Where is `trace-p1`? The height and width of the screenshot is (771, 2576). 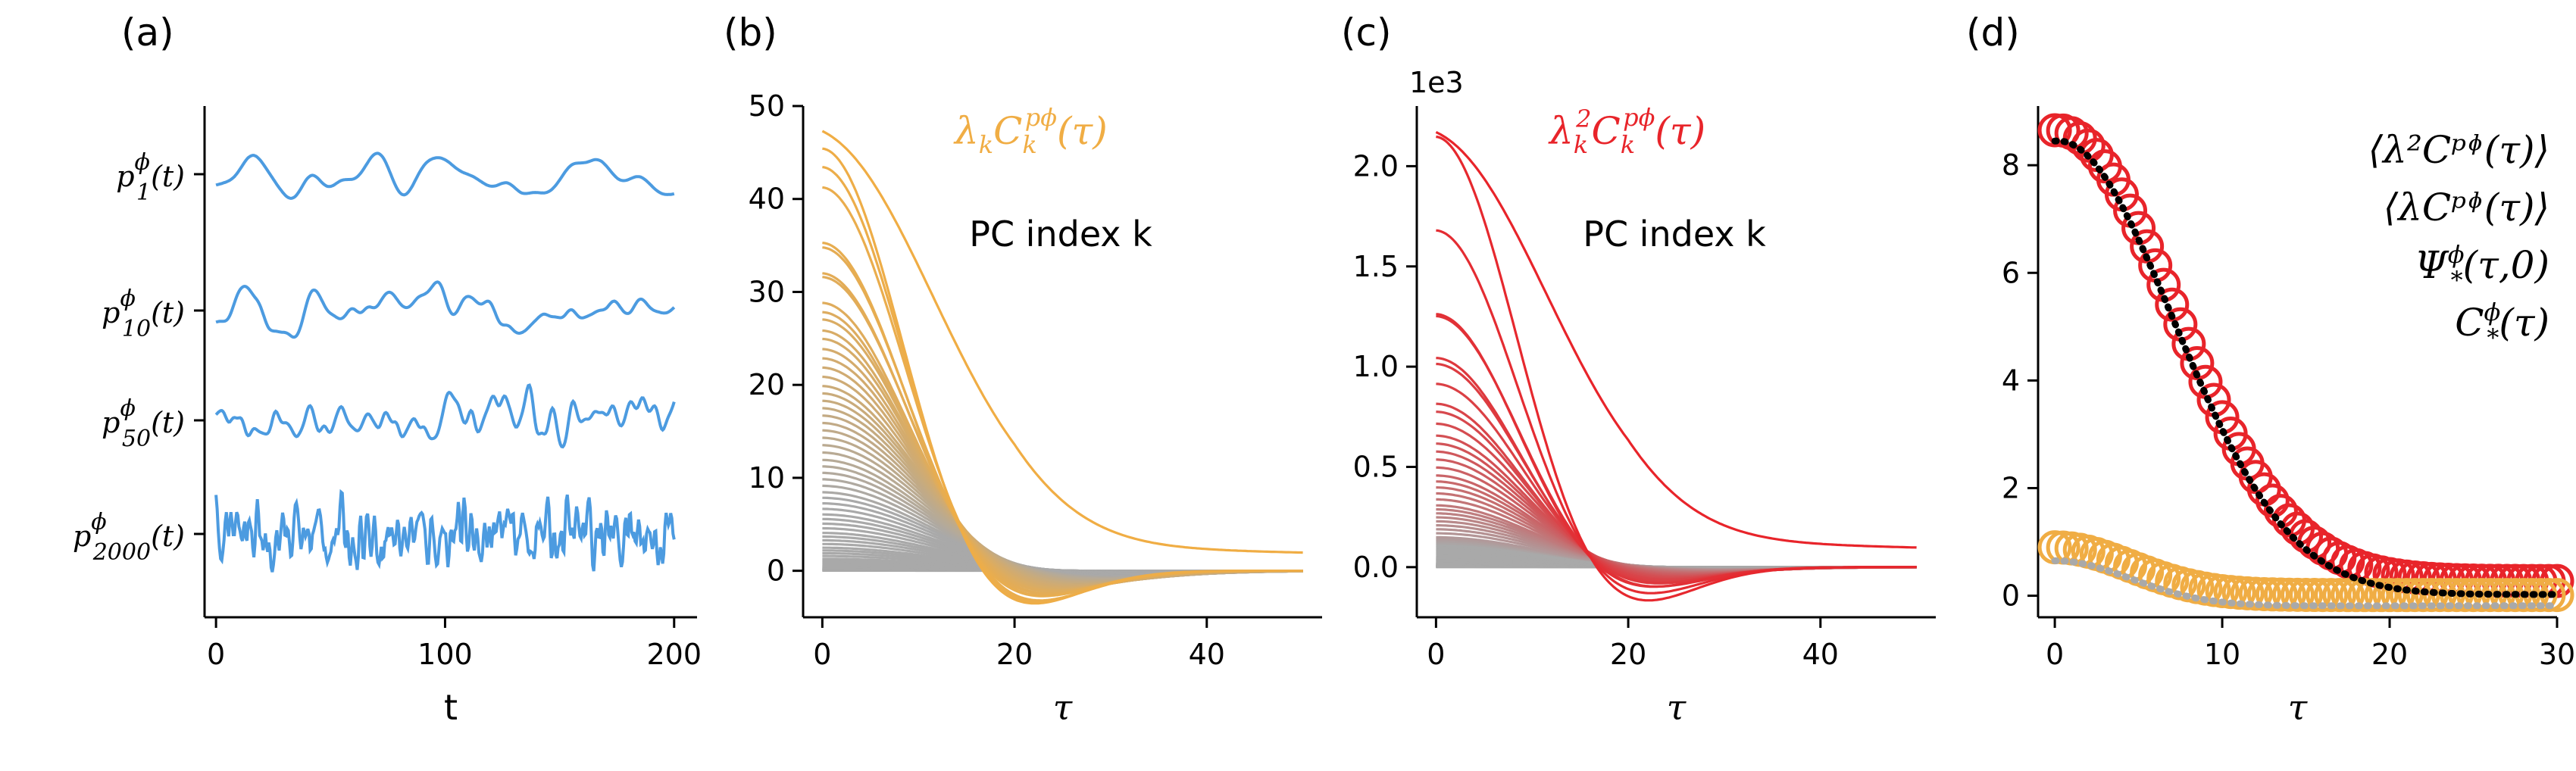 trace-p1 is located at coordinates (445, 175).